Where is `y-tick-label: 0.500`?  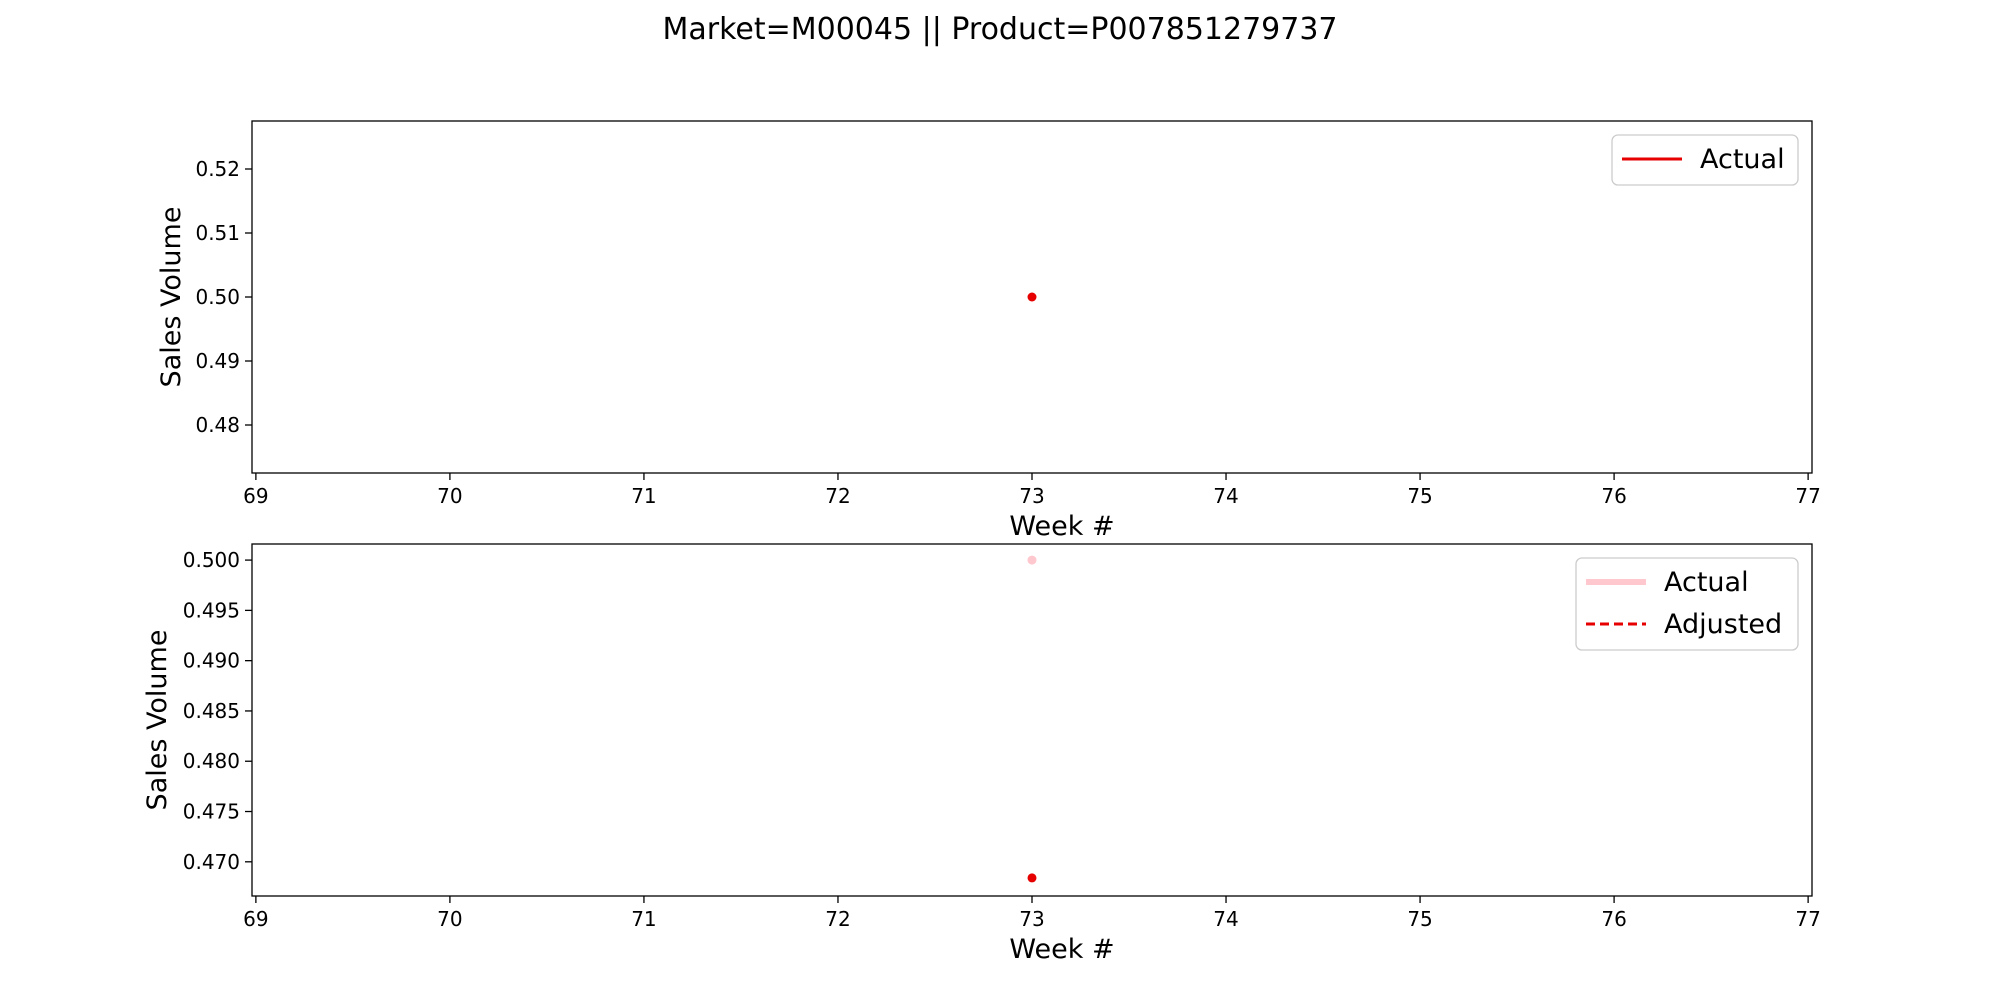
y-tick-label: 0.500 is located at coordinates (211, 560).